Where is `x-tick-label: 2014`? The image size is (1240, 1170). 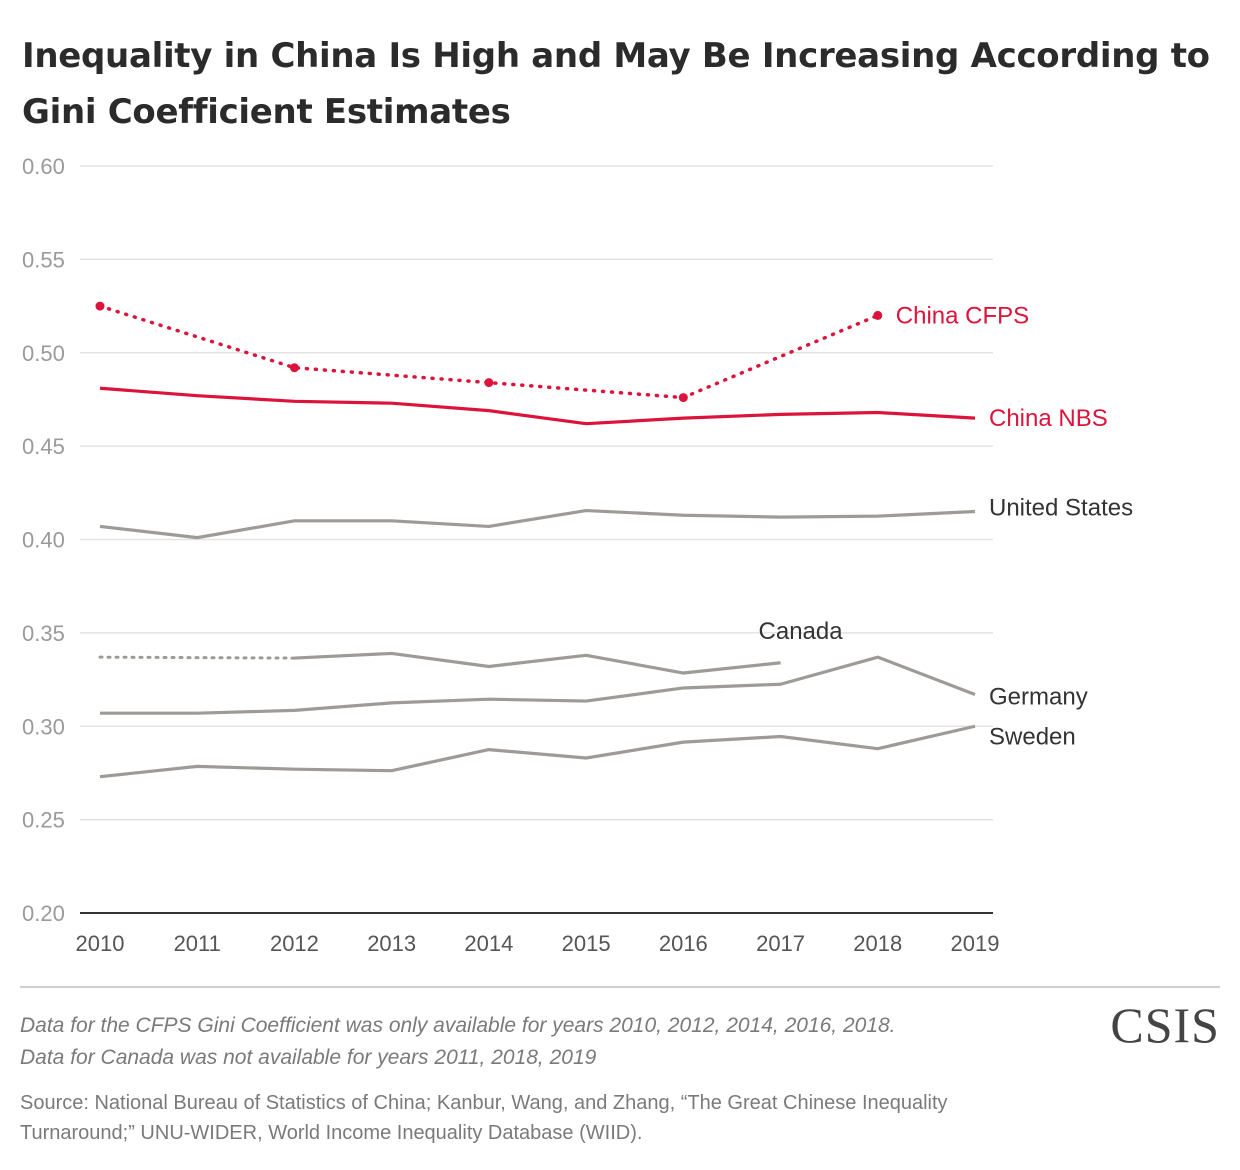 x-tick-label: 2014 is located at coordinates (488, 943).